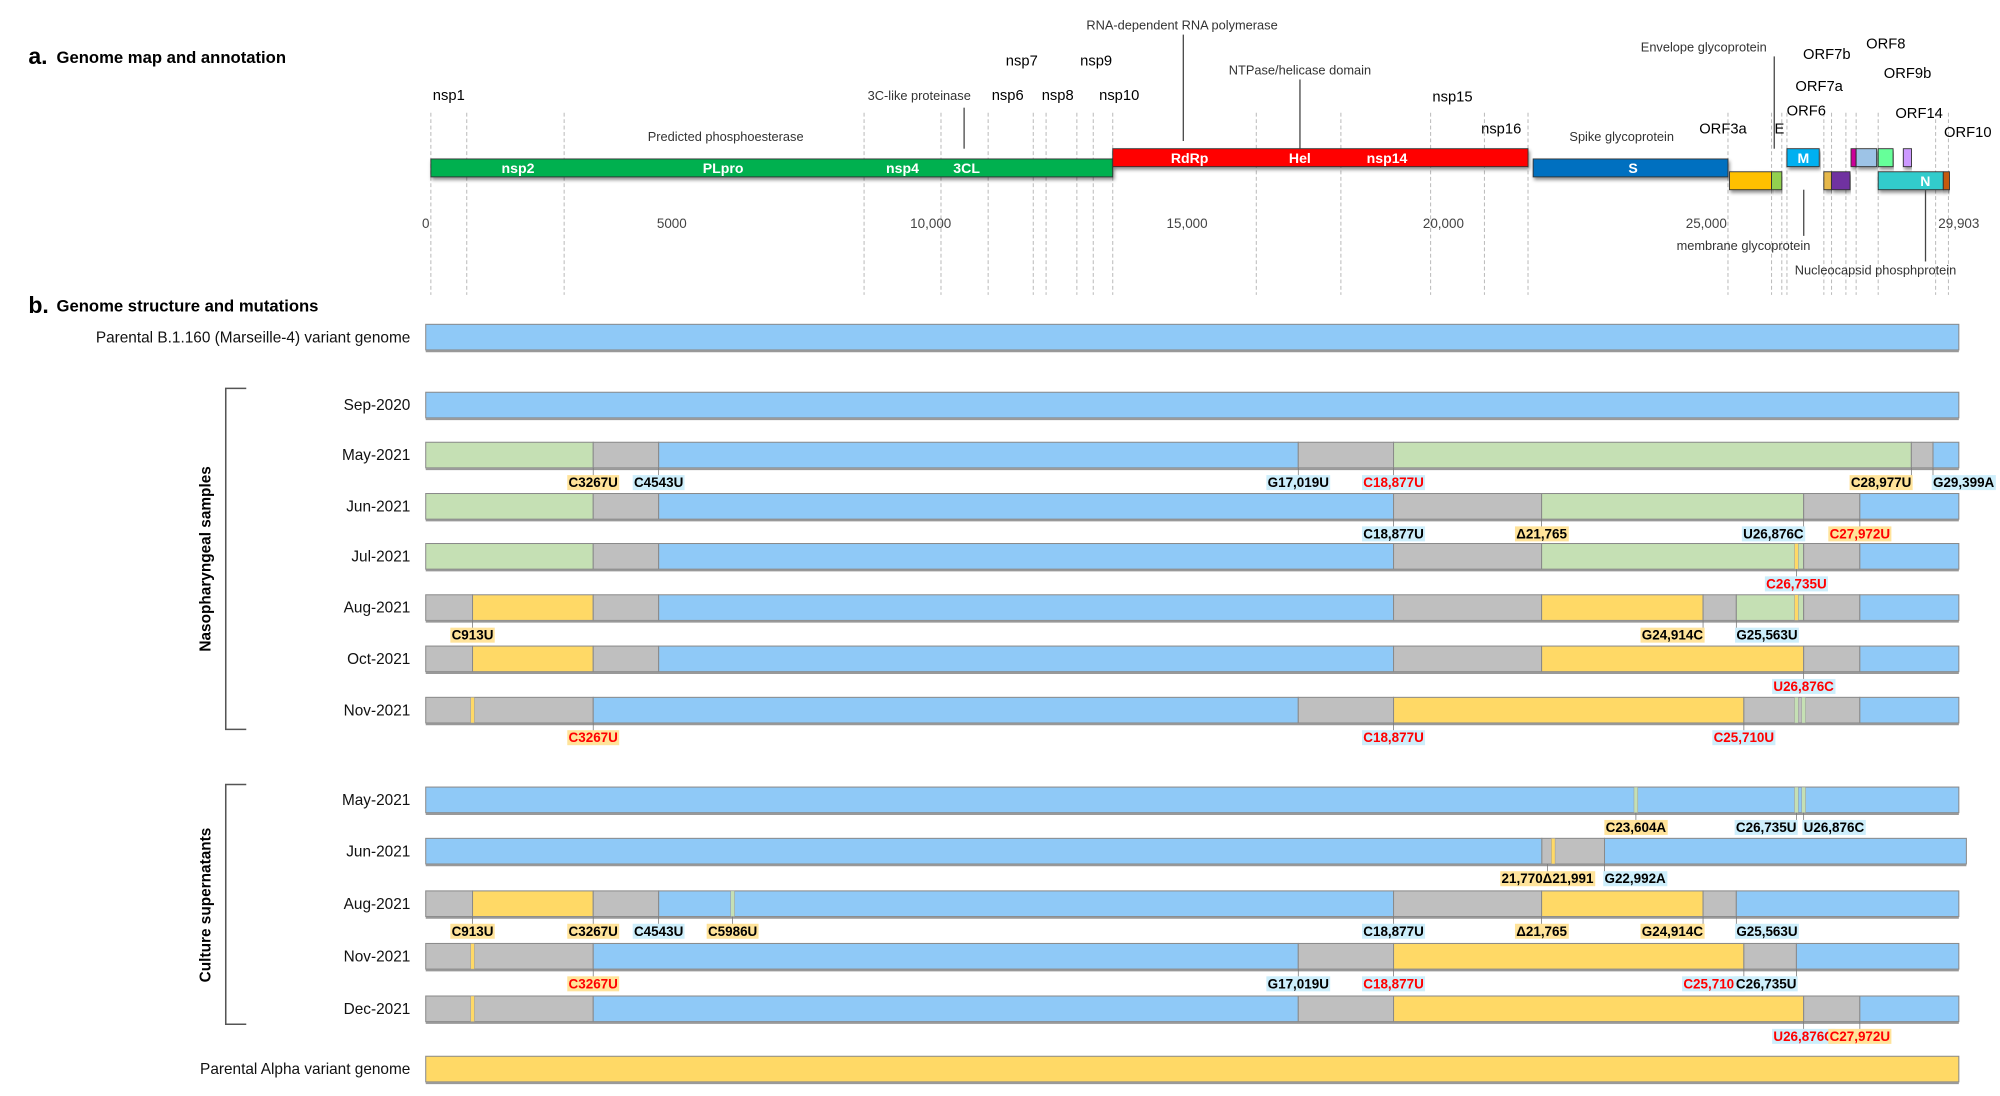 This screenshot has height=1096, width=2000. I want to click on panel-b-heading: b. Genome structure and mutations, so click(173, 305).